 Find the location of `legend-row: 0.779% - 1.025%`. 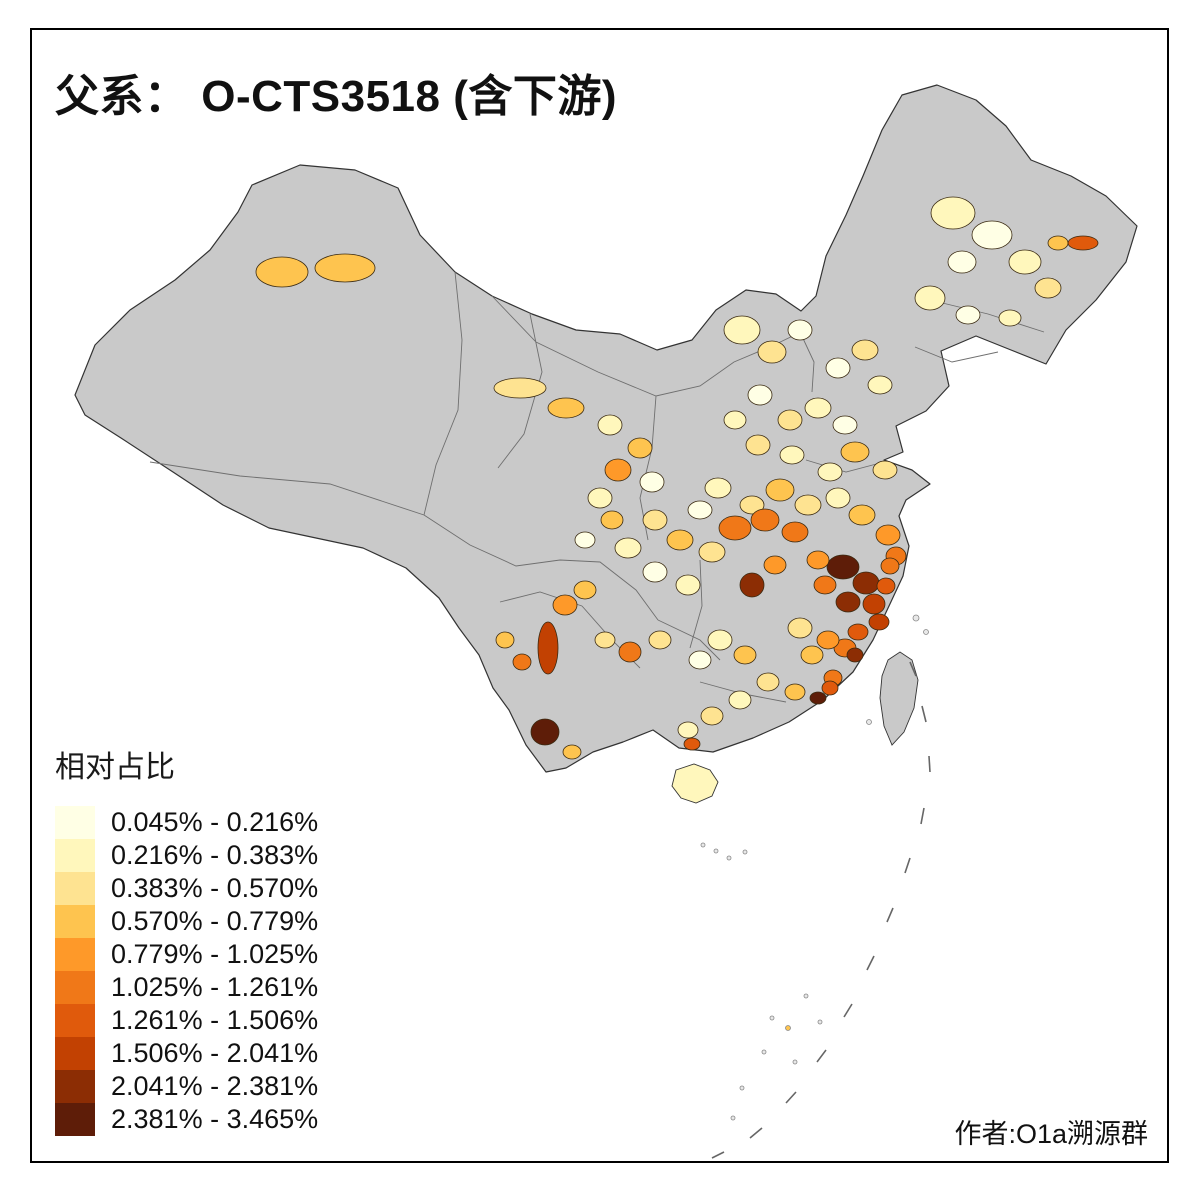

legend-row: 0.779% - 1.025% is located at coordinates (186, 954).